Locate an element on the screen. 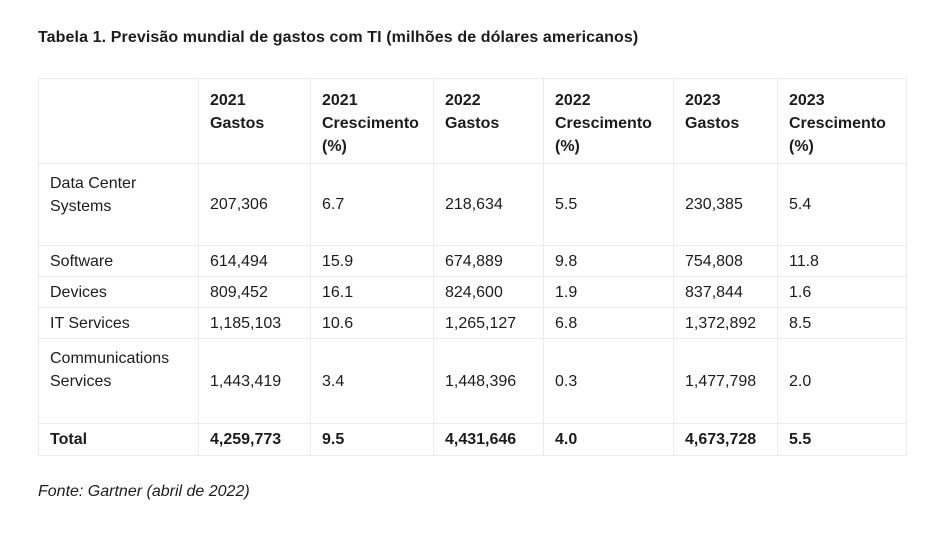 The image size is (944, 535). cell-value: 1,448,396 is located at coordinates (488, 381).